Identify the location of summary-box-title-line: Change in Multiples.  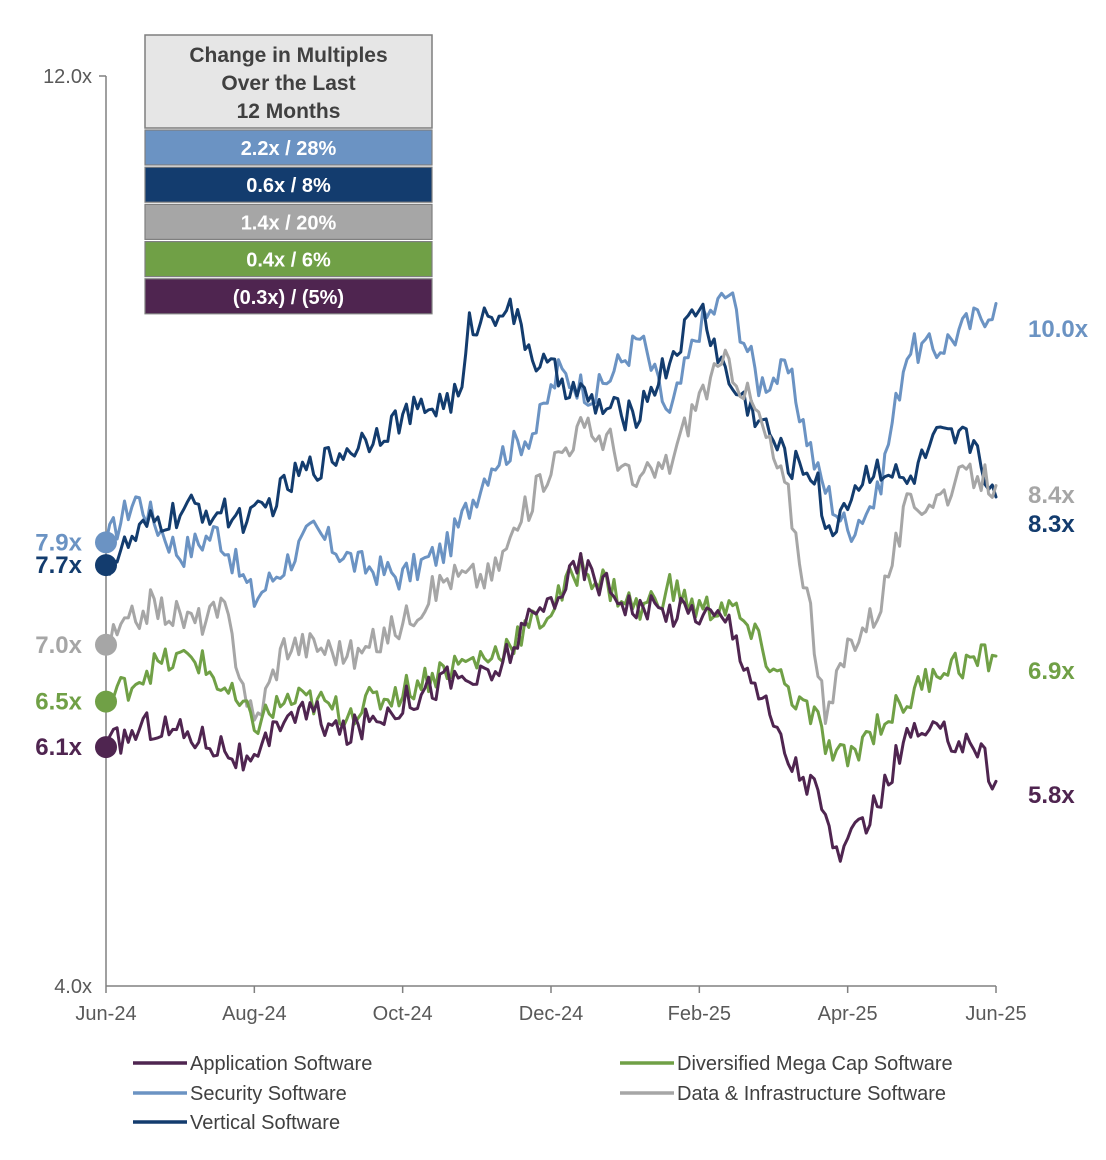
(288, 55).